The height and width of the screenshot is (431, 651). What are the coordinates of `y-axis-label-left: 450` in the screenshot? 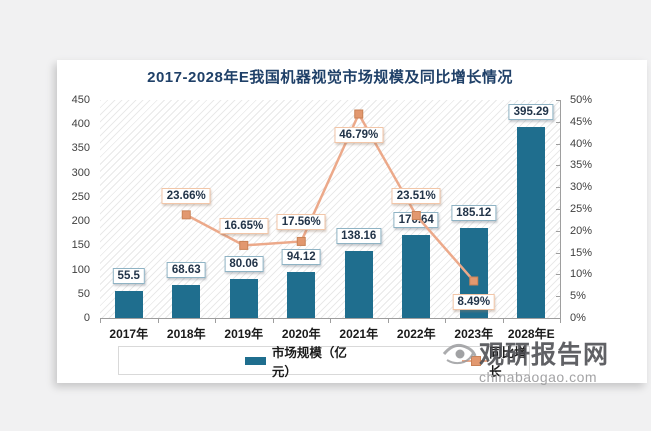 It's located at (80, 100).